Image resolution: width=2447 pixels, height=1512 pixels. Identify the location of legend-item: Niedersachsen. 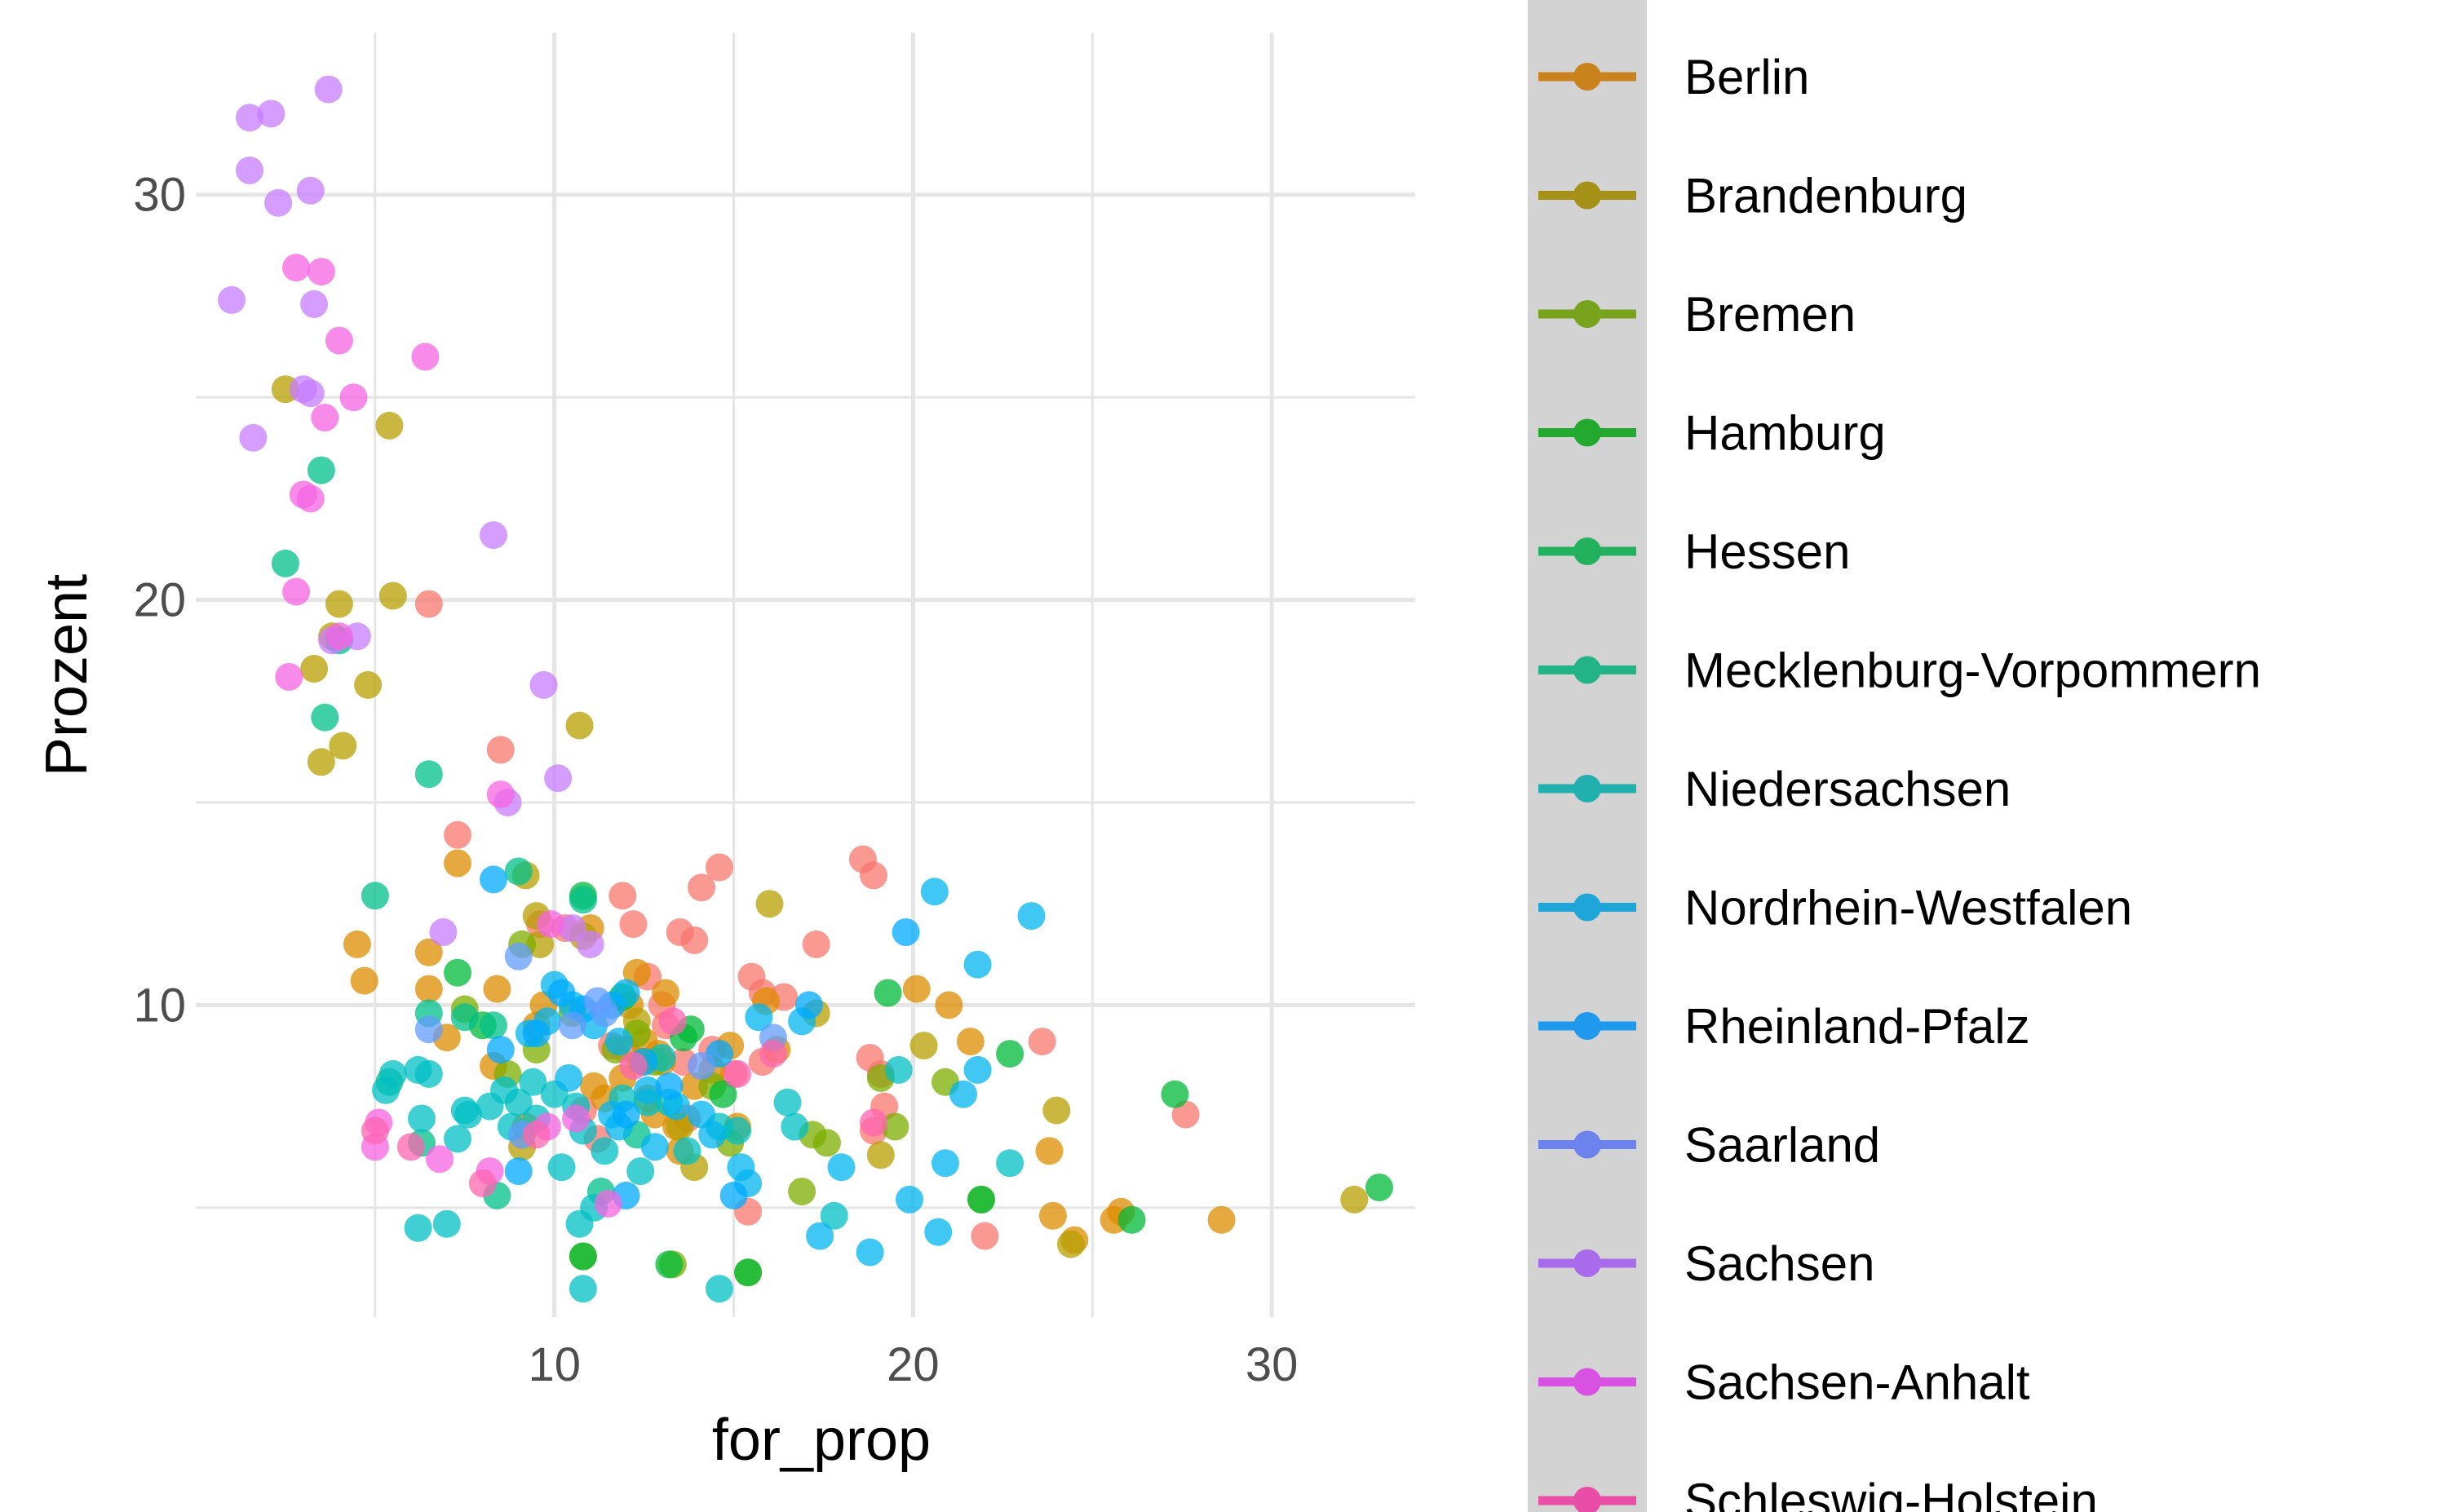
(1774, 789).